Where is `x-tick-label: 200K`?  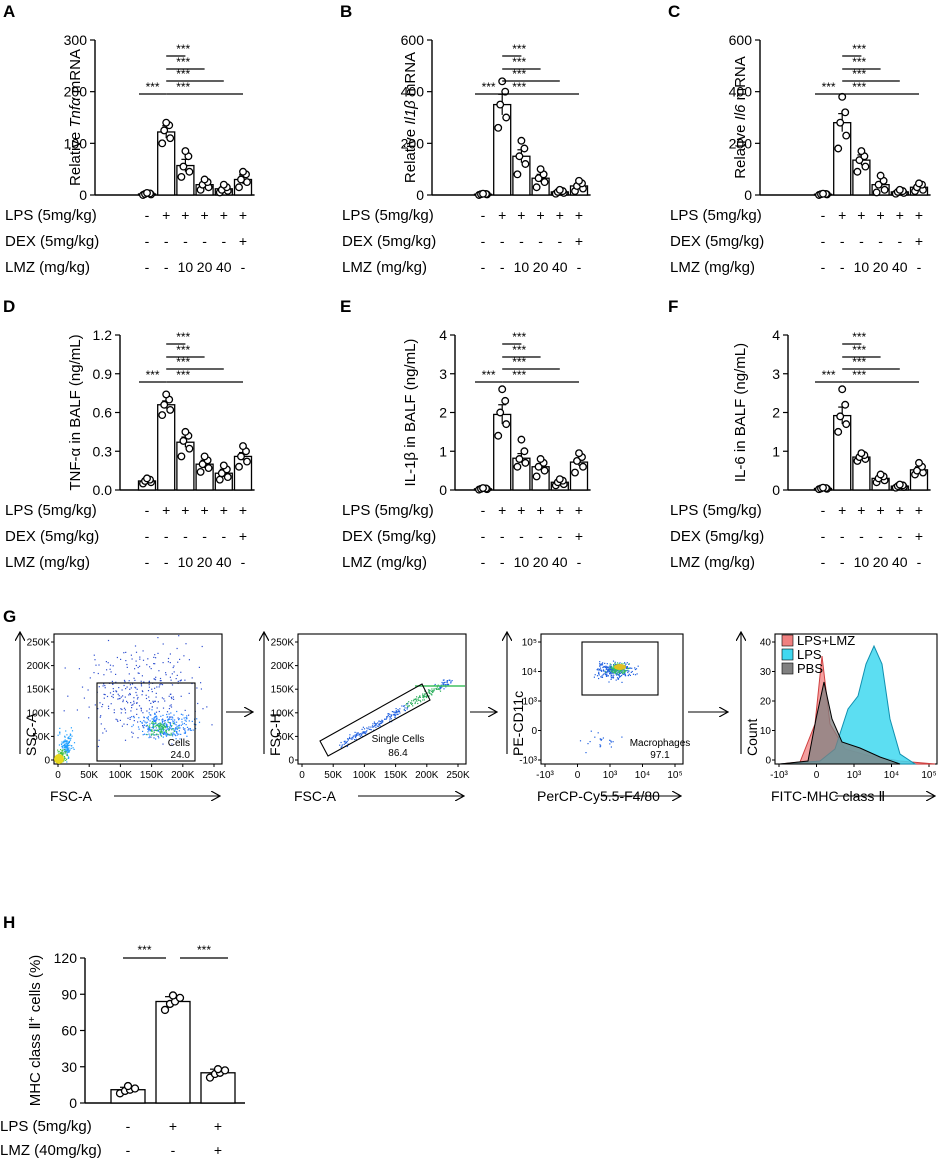 x-tick-label: 200K is located at coordinates (183, 775).